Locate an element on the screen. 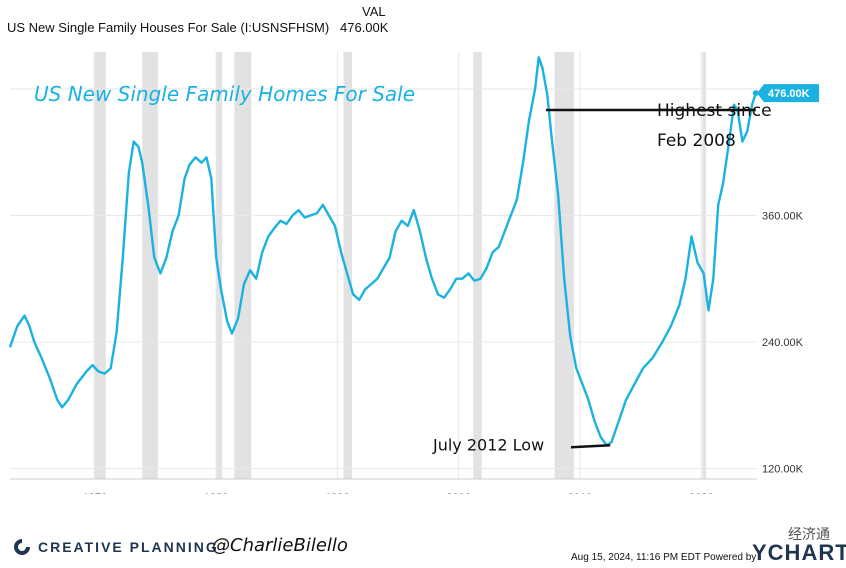 The height and width of the screenshot is (568, 846). twitter-handle: @CharlieBilello is located at coordinates (280, 545).